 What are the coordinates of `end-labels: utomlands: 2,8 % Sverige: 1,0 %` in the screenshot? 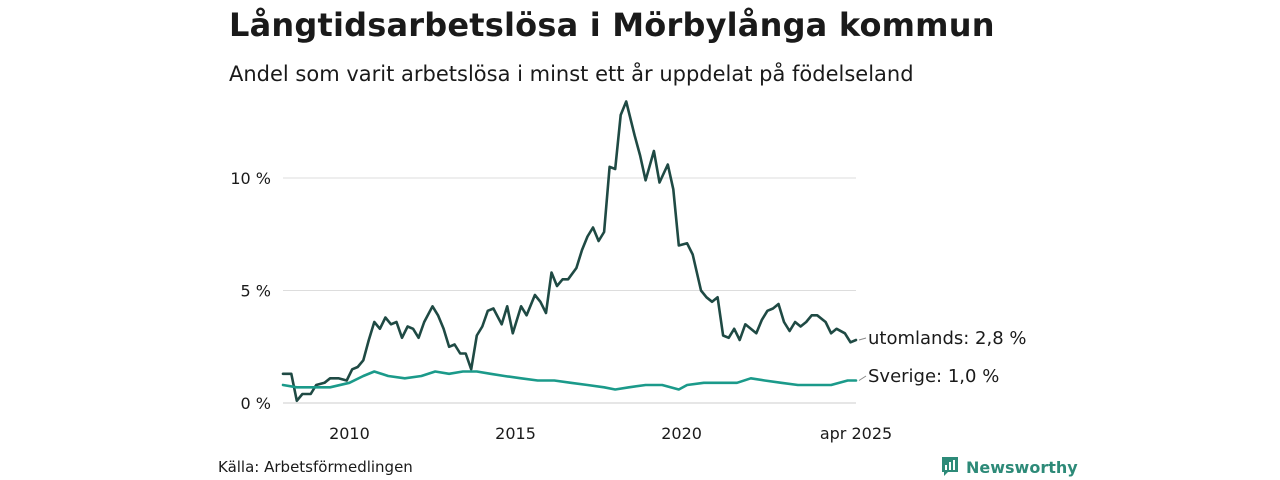 It's located at (942, 357).